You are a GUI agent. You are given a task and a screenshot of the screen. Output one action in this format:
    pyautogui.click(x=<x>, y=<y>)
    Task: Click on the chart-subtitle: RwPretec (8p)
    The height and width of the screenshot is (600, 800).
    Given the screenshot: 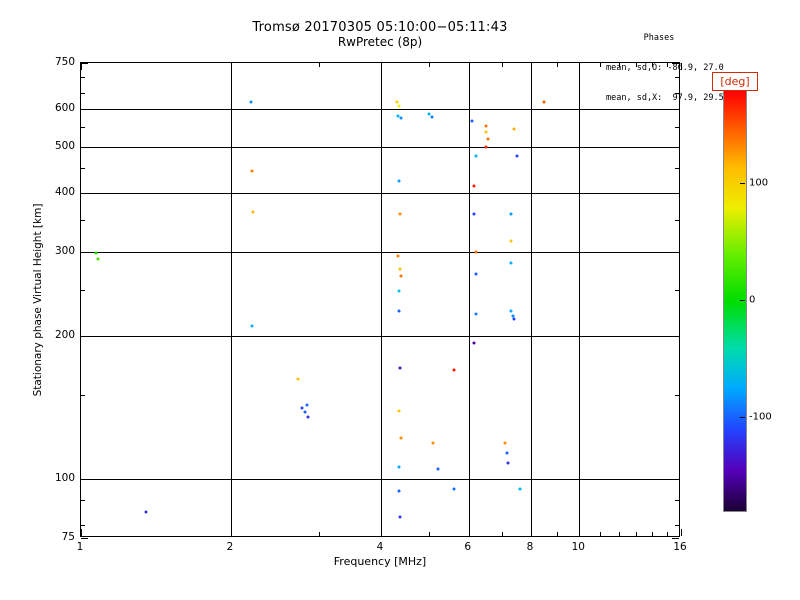 What is the action you would take?
    pyautogui.click(x=380, y=42)
    